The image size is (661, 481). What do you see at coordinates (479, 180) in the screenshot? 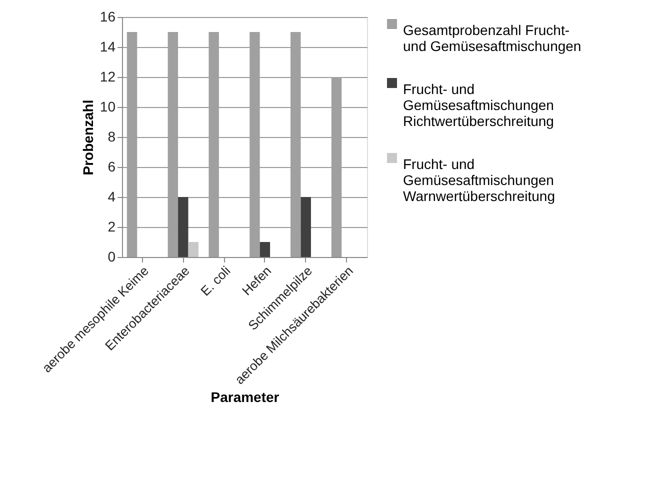
I see `legend-label: Frucht- und Gemüsesaftmischungen Warnwertüberschreitung` at bounding box center [479, 180].